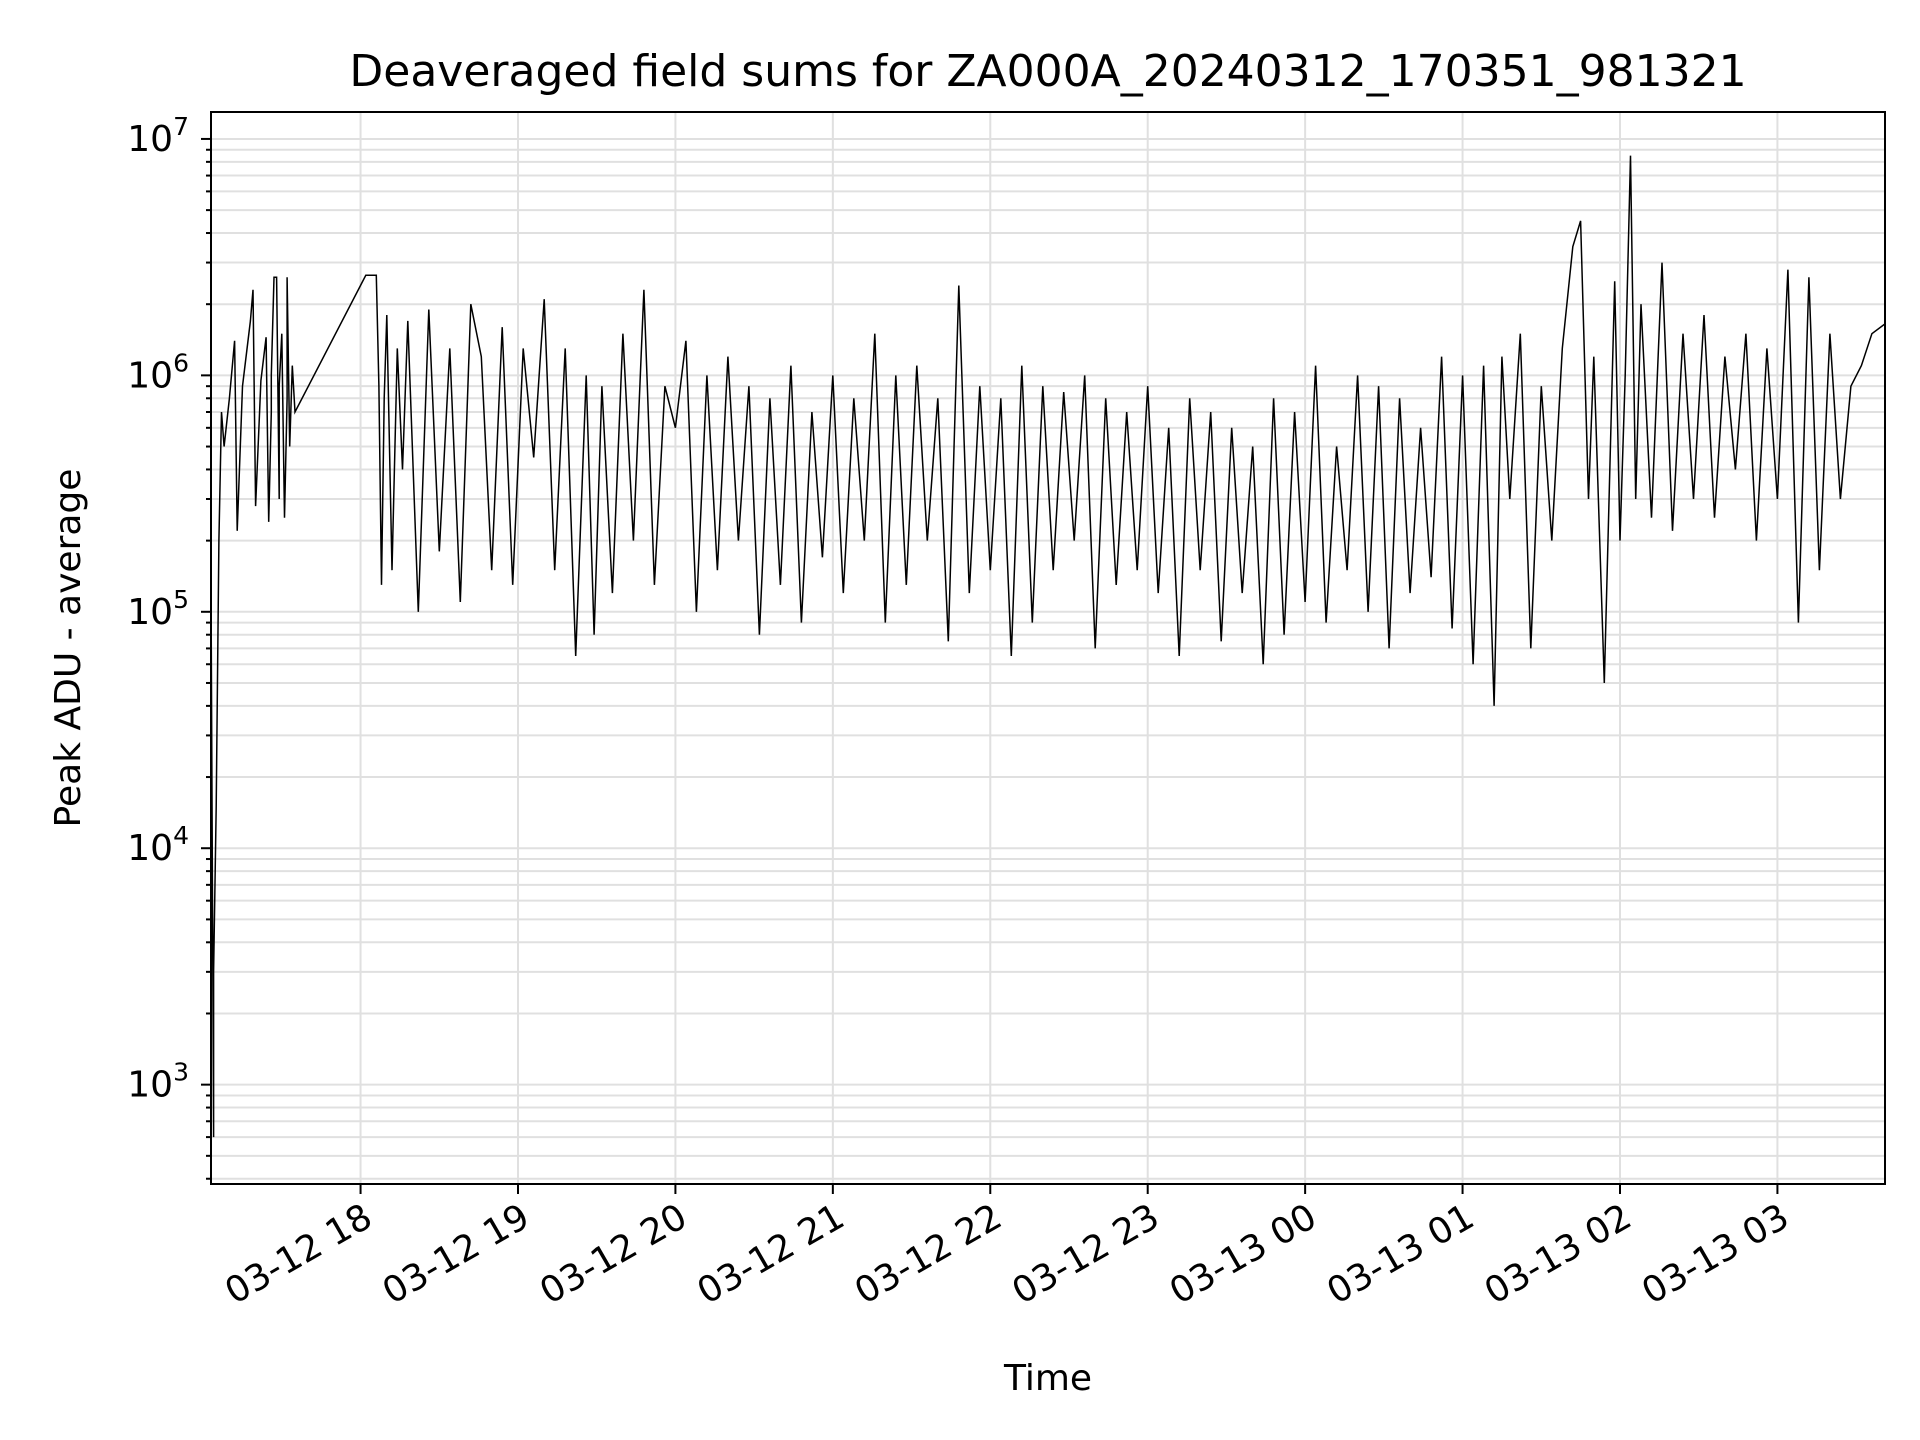  What do you see at coordinates (181, 126) in the screenshot?
I see `y-tick-exponent: 7` at bounding box center [181, 126].